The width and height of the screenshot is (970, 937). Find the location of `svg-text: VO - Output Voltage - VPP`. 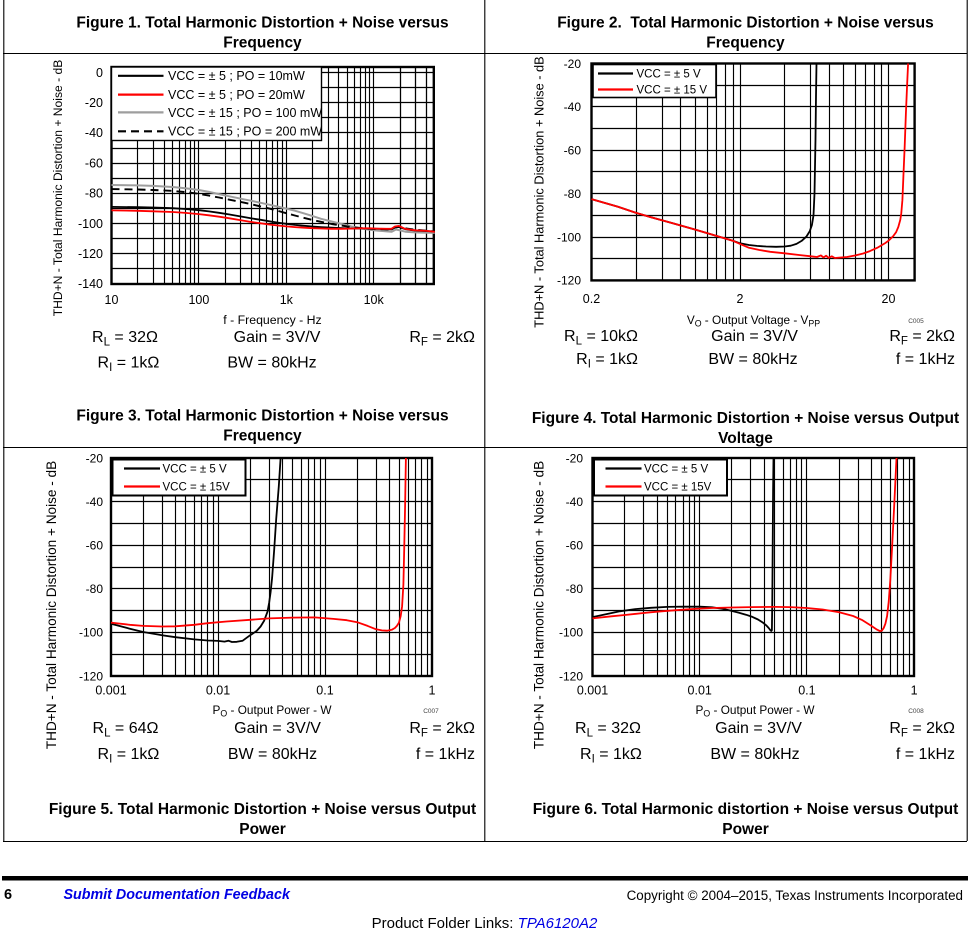

svg-text: VO - Output Voltage - VPP is located at coordinates (753, 321).